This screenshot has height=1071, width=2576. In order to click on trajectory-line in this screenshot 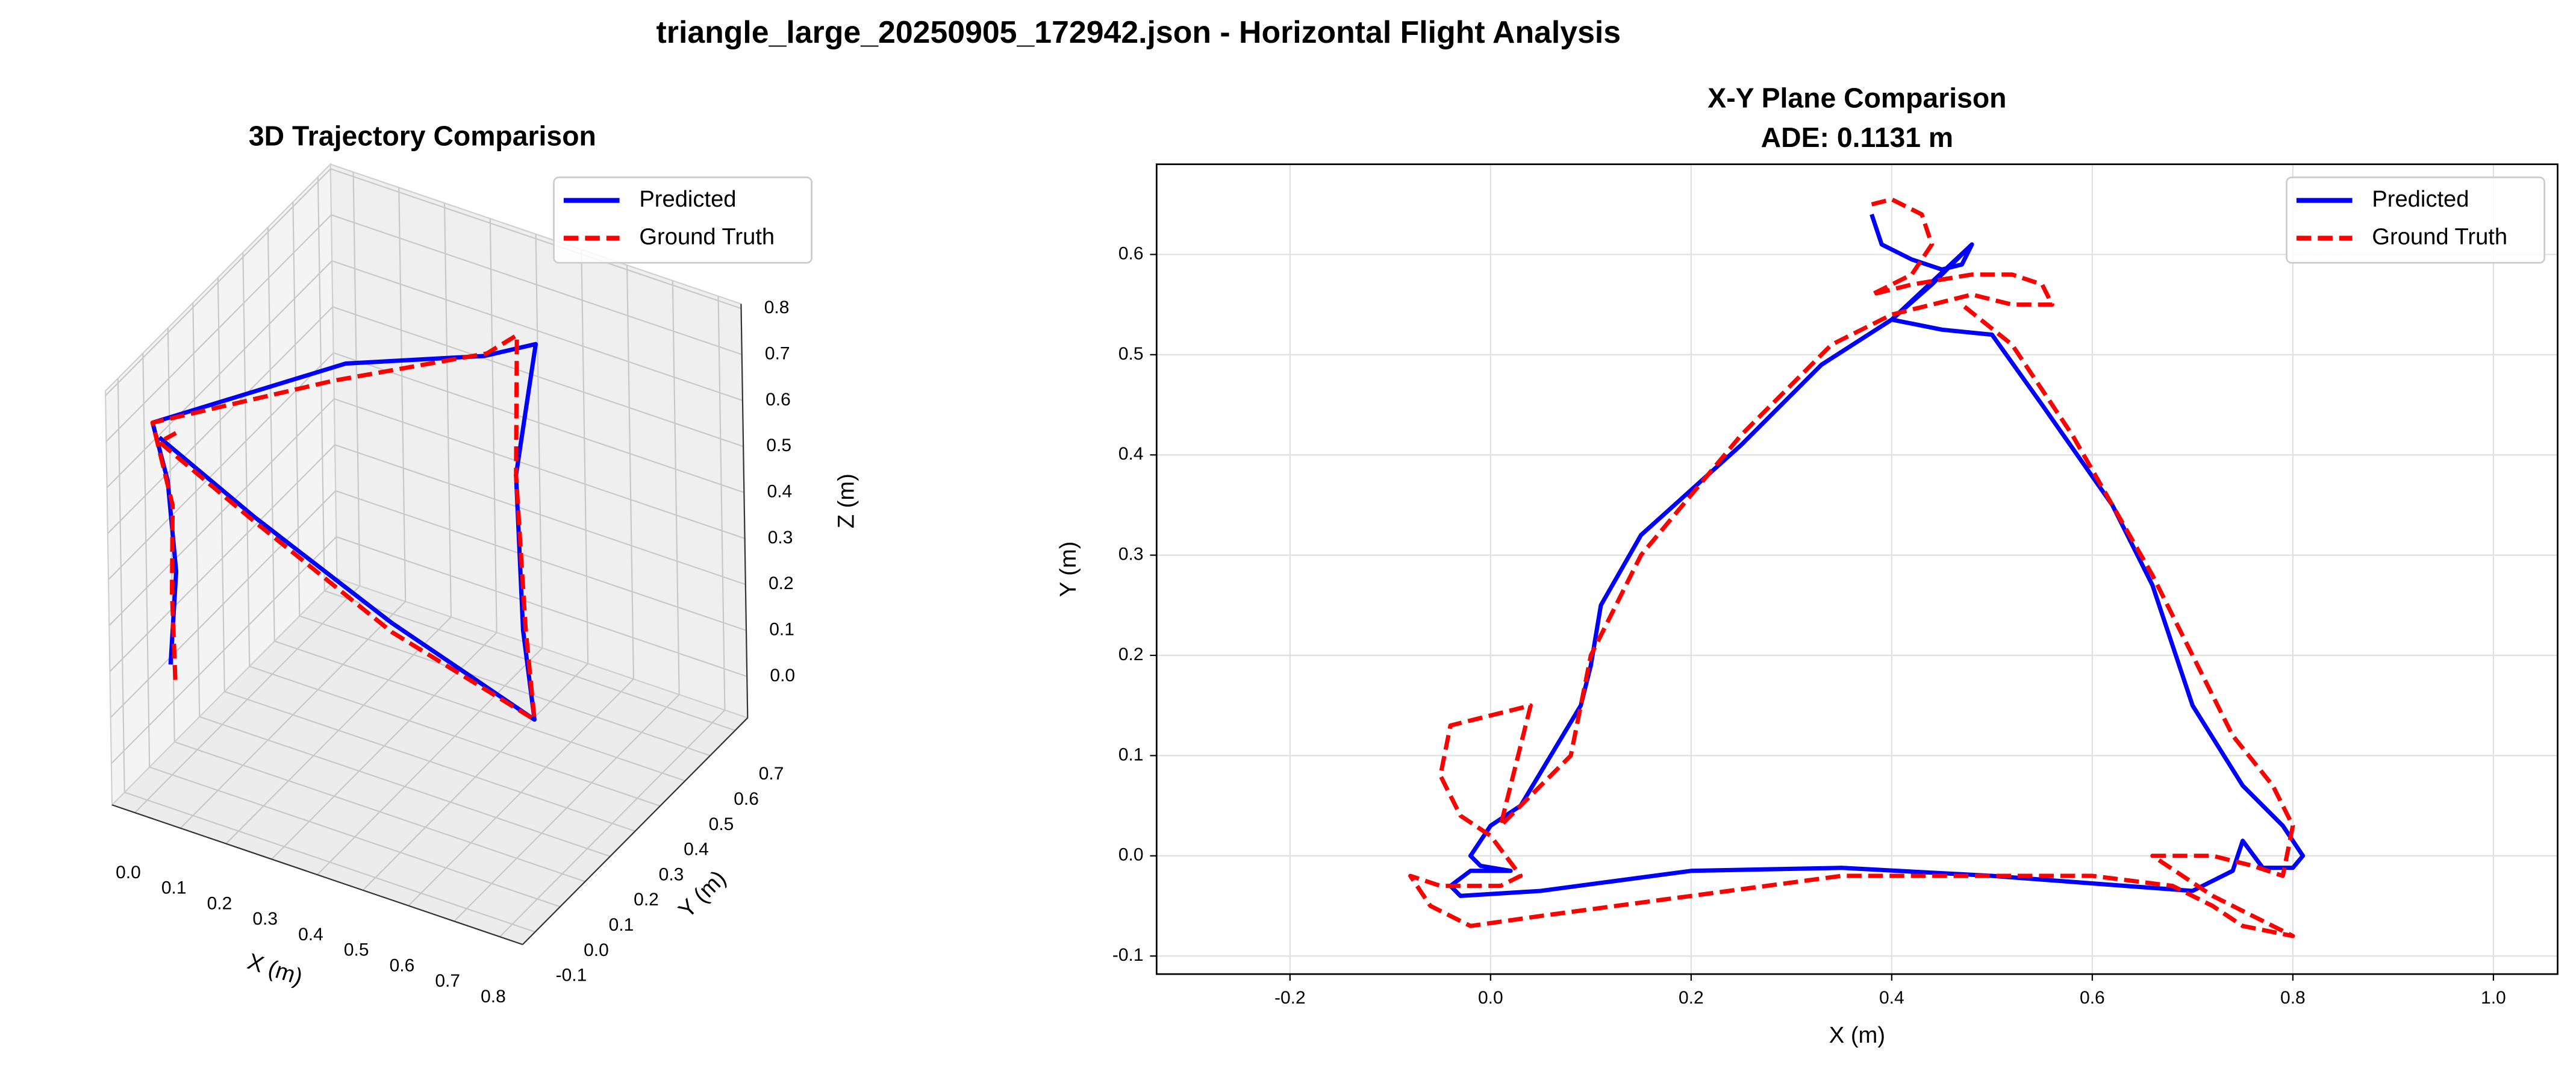, I will do `click(343, 528)`.